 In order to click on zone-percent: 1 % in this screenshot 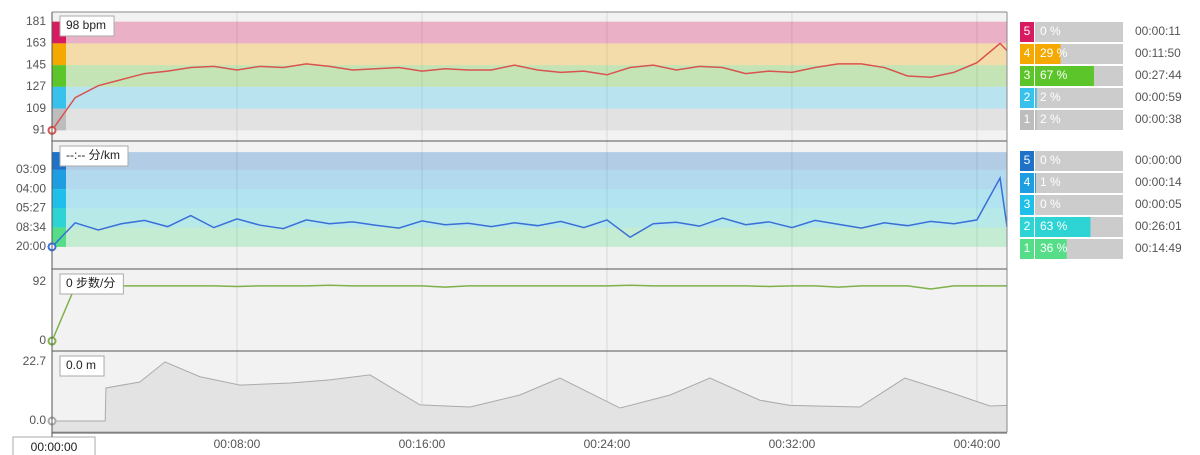, I will do `click(1050, 182)`.